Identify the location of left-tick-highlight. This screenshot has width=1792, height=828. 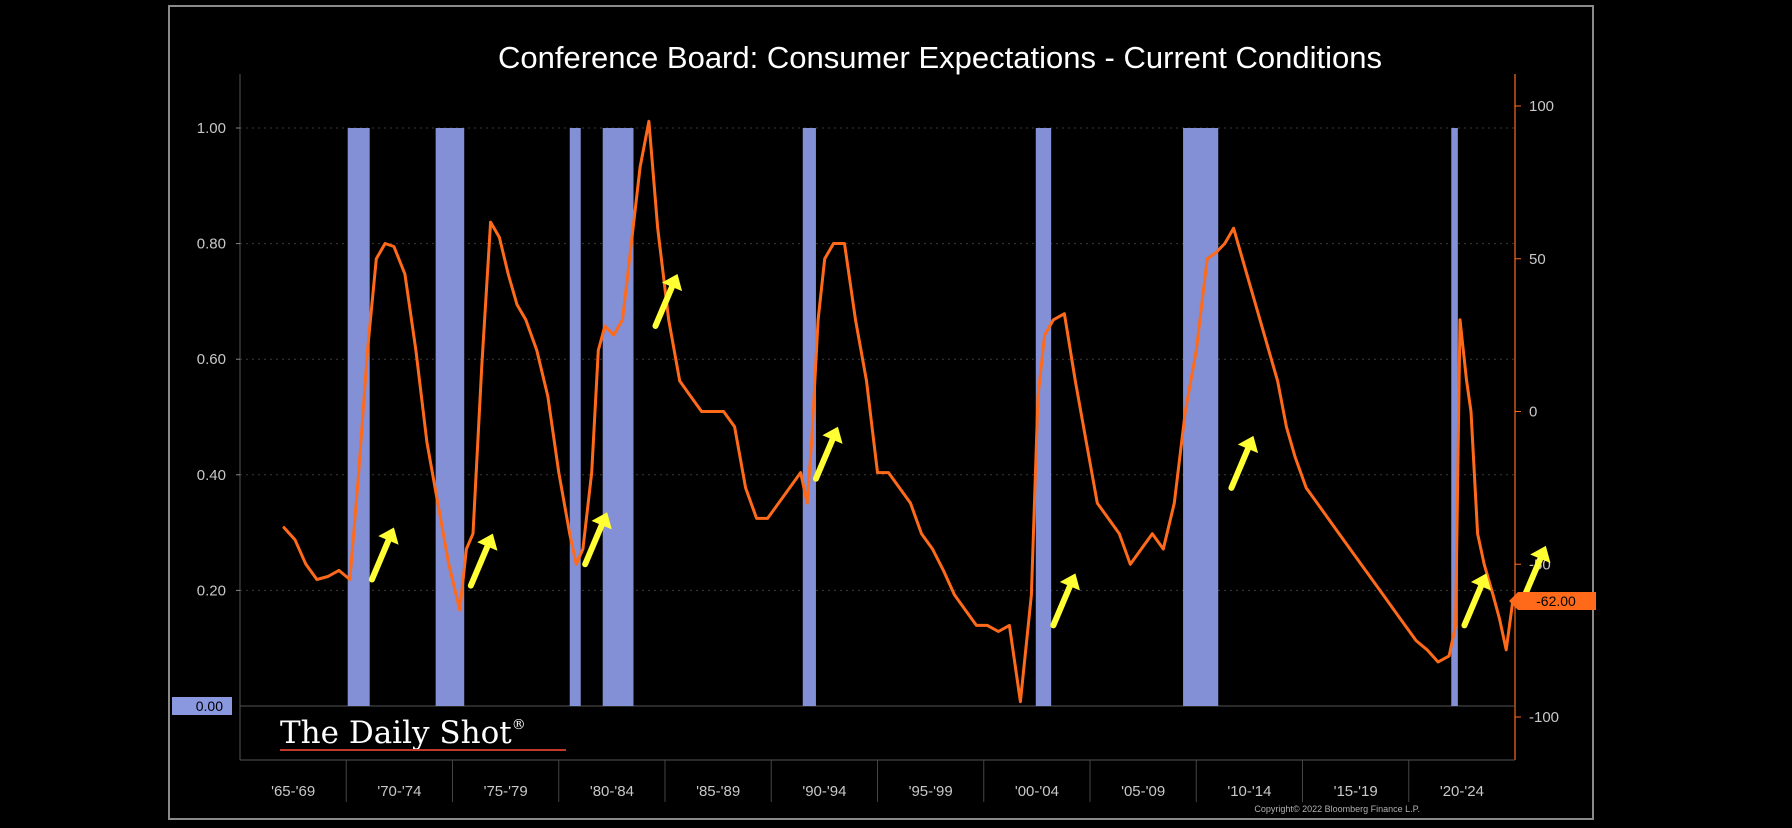
(202, 706).